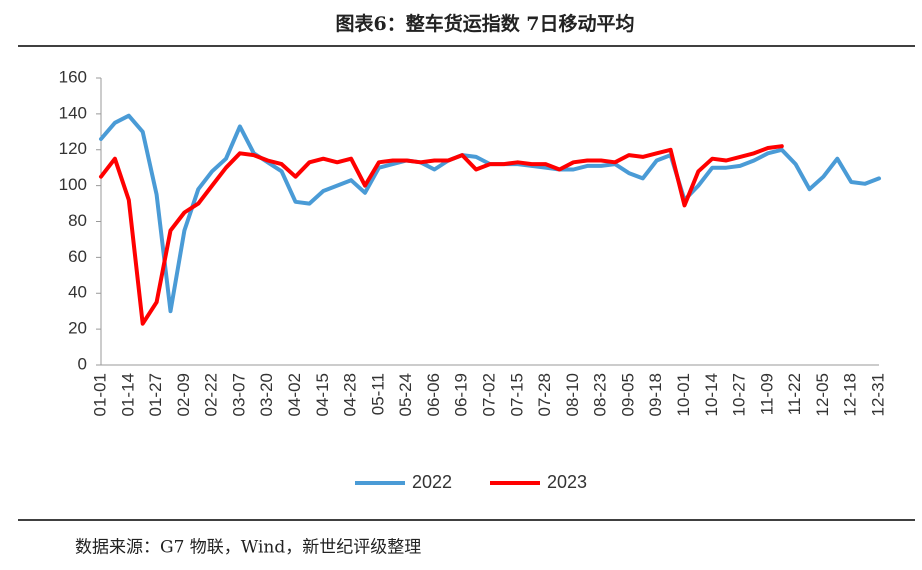  Describe the element at coordinates (266, 394) in the screenshot. I see `x-tick-label: 03-20` at that location.